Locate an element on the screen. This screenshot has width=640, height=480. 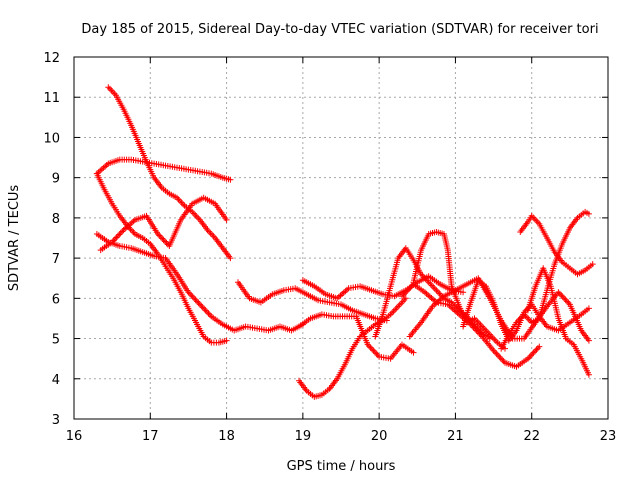
y-tick-label: 12 is located at coordinates (51, 58).